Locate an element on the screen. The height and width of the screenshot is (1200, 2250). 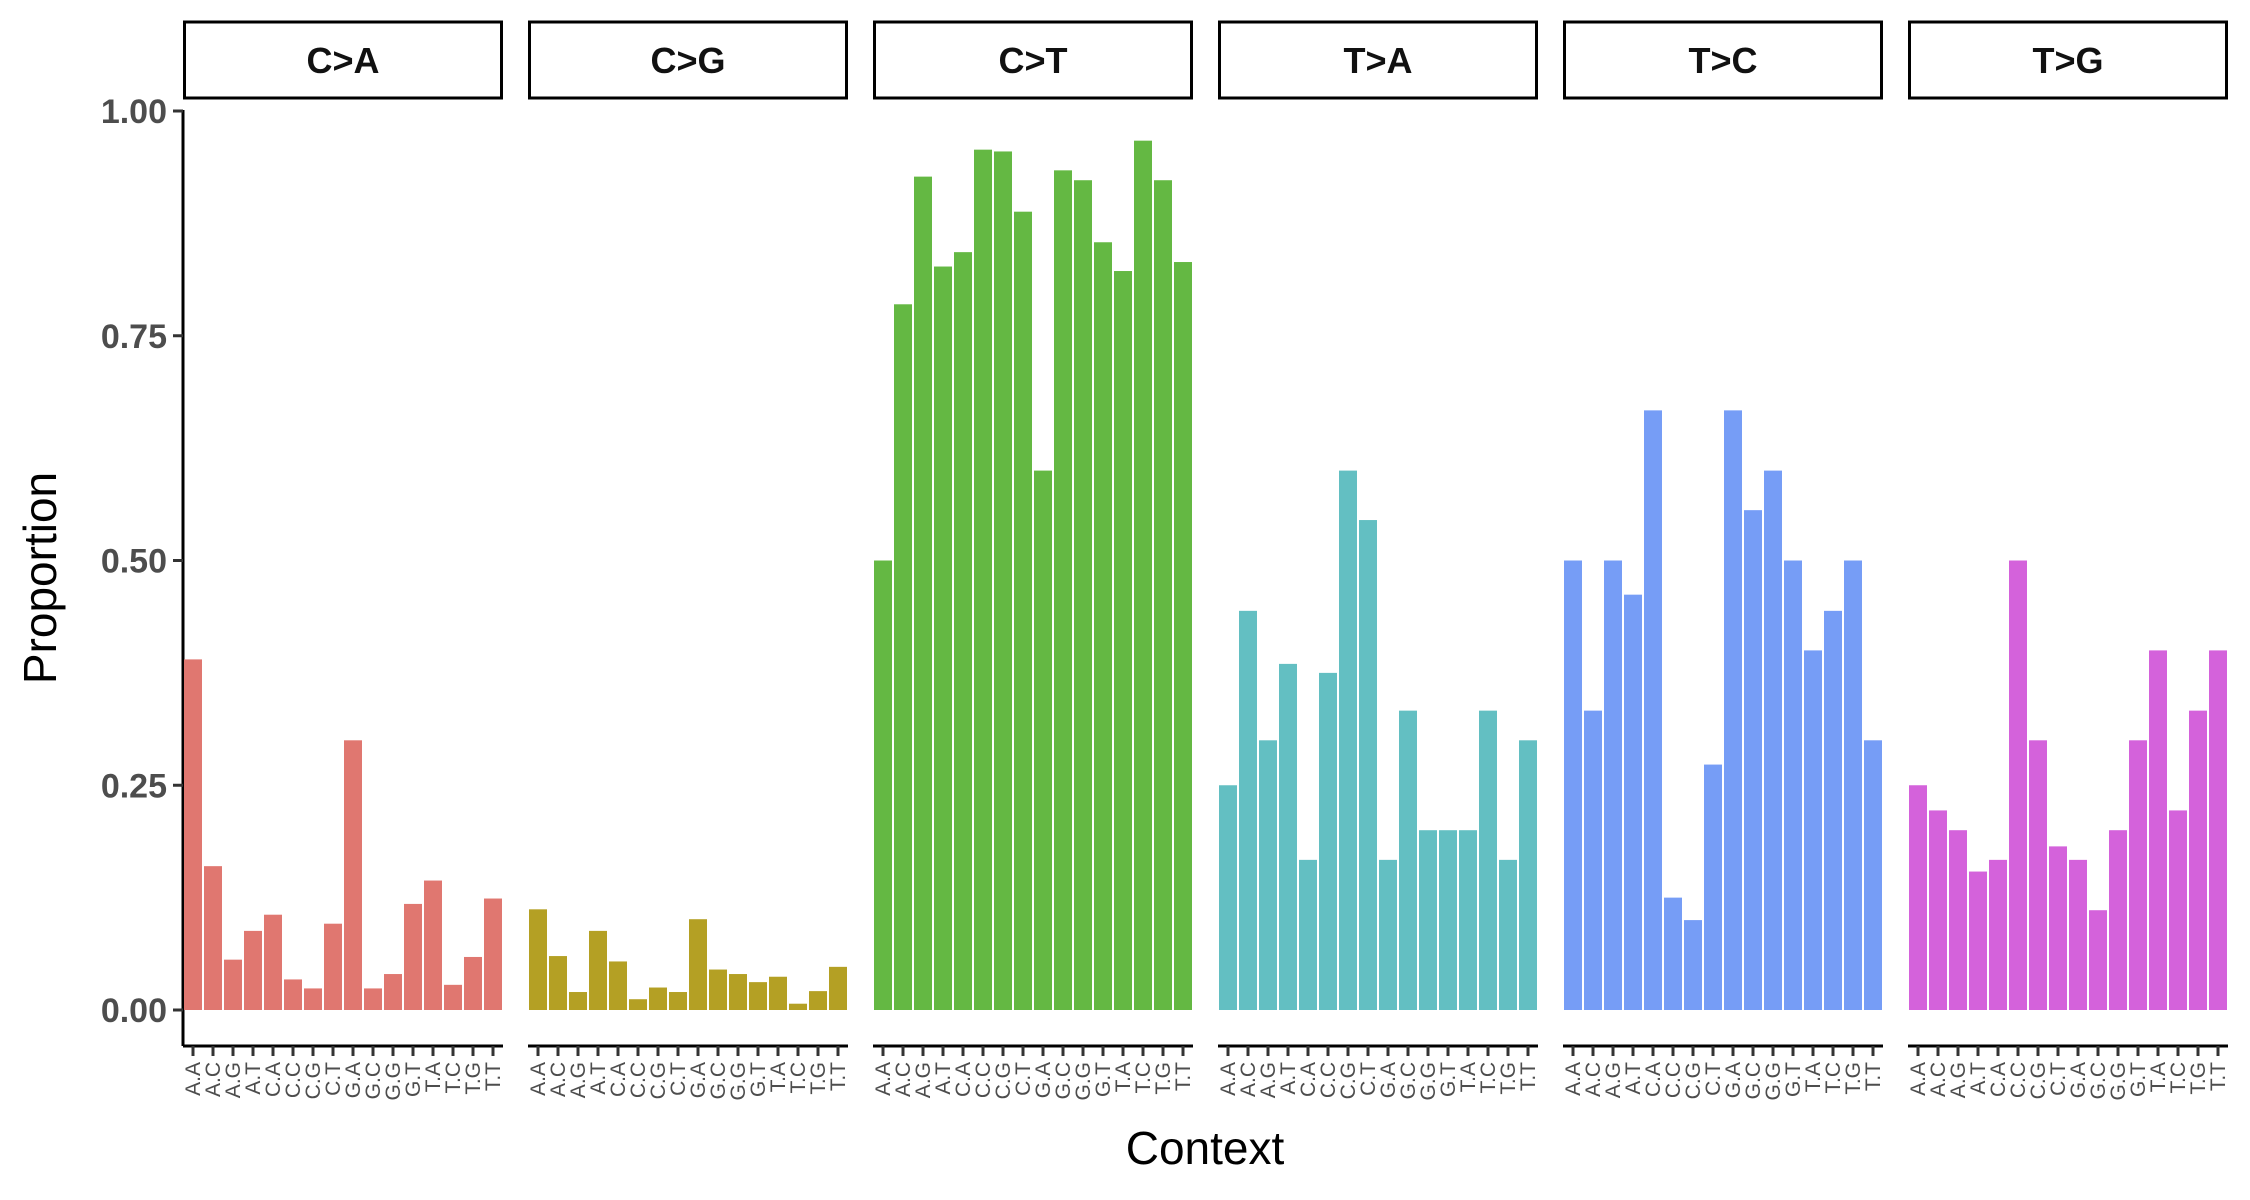
x-tick-label: A.G is located at coordinates (233, 1080).